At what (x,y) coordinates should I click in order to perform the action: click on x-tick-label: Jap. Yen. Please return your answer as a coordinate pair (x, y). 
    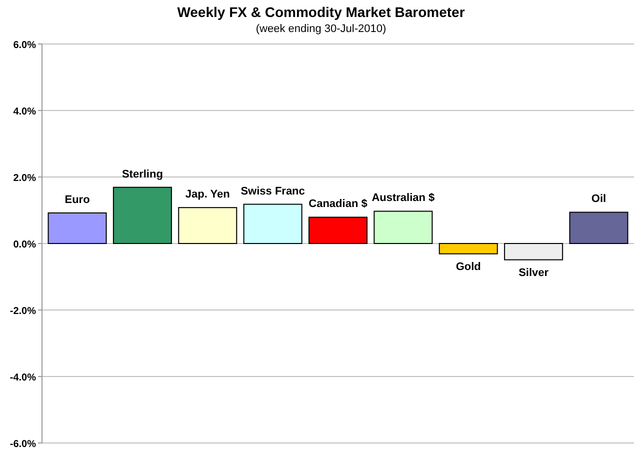
    Looking at the image, I should click on (207, 194).